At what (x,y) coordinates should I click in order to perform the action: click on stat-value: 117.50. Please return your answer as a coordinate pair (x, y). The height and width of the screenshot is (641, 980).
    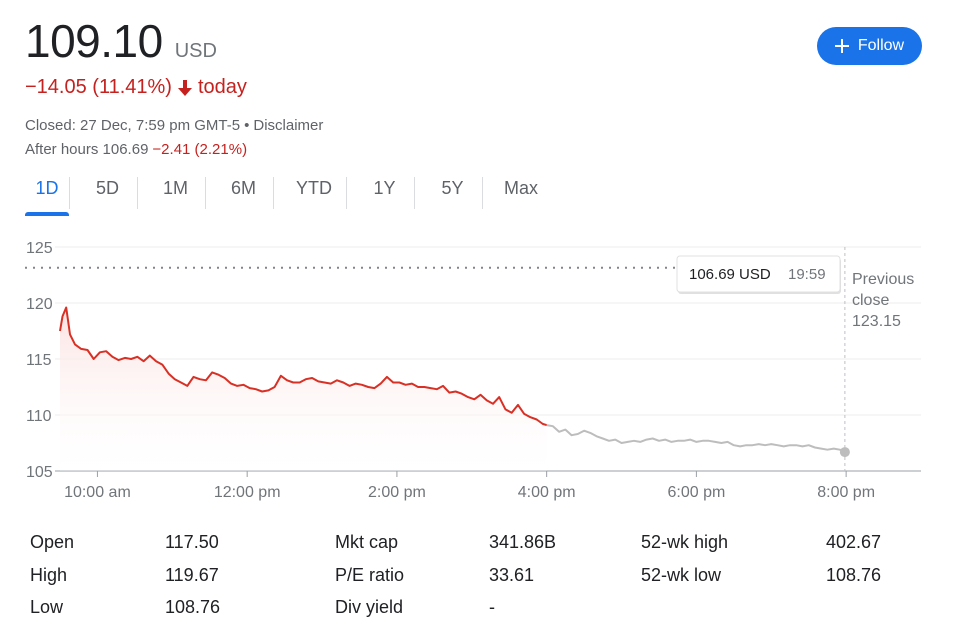
    Looking at the image, I should click on (192, 542).